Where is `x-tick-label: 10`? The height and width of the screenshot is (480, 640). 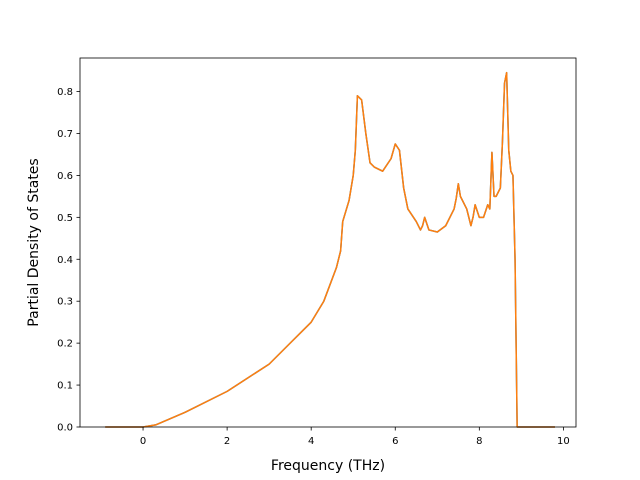
x-tick-label: 10 is located at coordinates (563, 441).